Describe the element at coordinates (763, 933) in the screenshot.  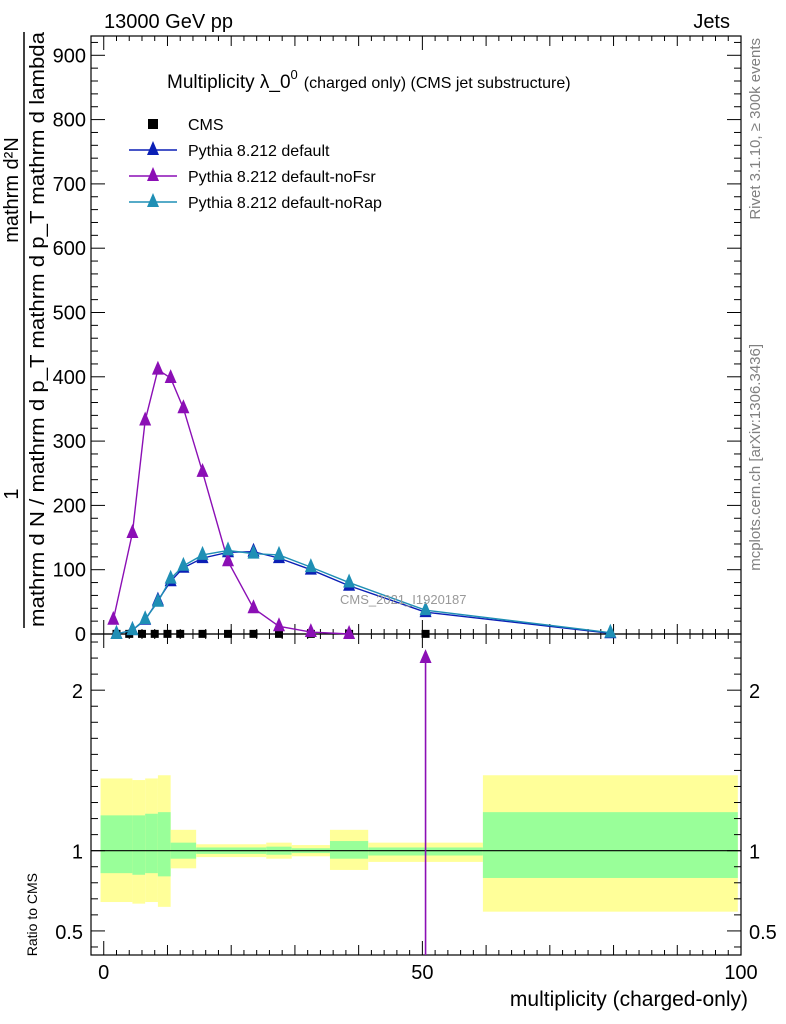
I see `ratio-y-tick-label-right: 0.5` at that location.